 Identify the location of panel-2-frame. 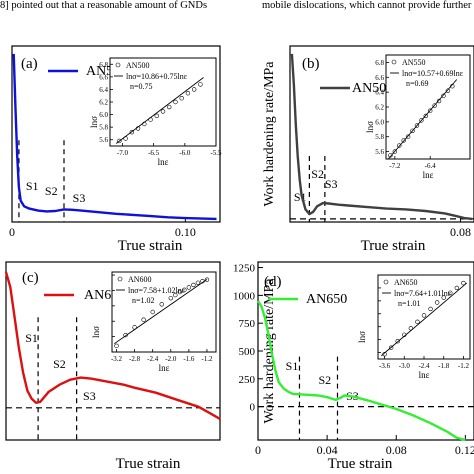
(381, 134).